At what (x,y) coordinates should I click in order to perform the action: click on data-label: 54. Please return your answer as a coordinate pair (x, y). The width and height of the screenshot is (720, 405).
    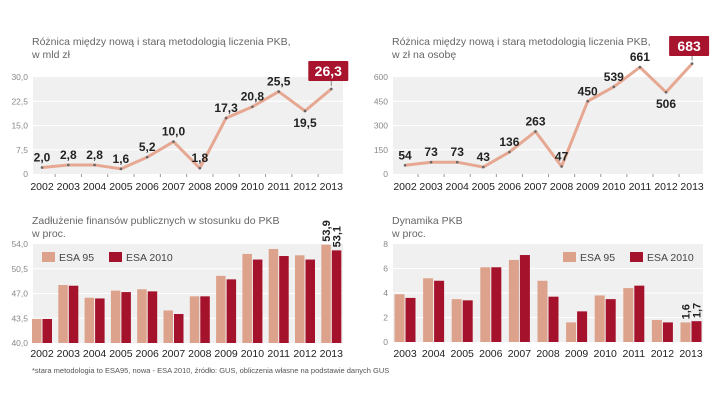
    Looking at the image, I should click on (405, 155).